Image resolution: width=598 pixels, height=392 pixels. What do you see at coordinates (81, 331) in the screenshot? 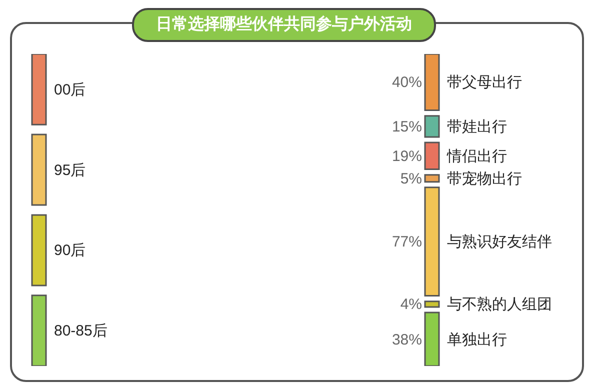
I see `category-label: 80-85后` at bounding box center [81, 331].